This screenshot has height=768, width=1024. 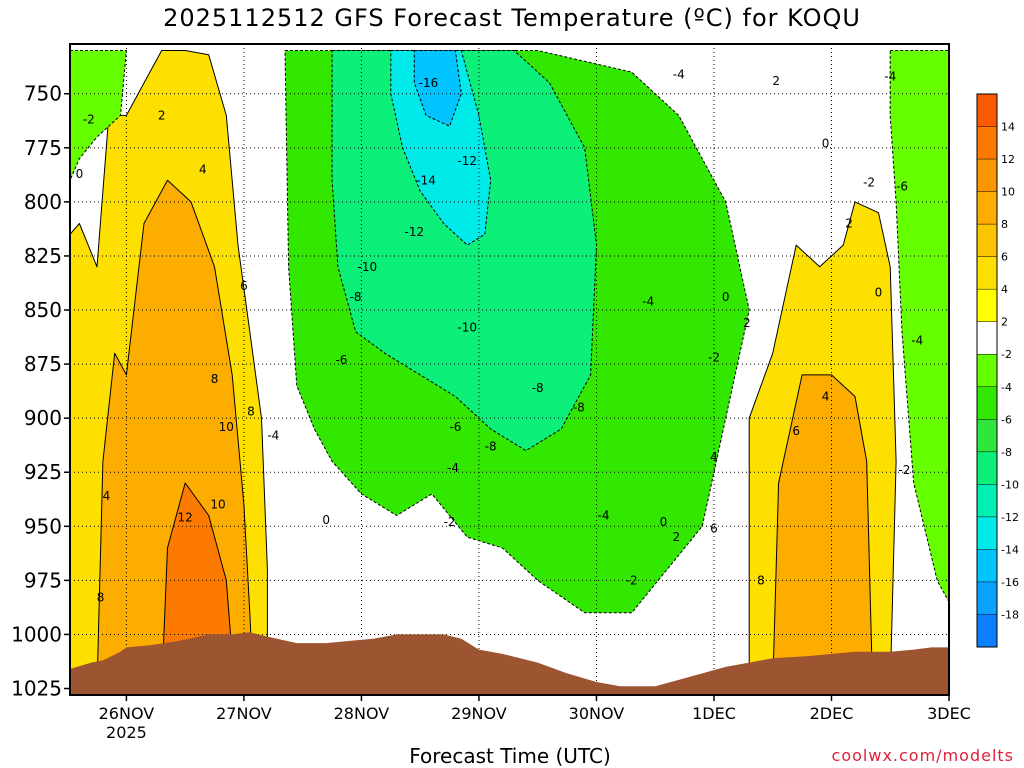 I want to click on colorbar-label: 10, so click(x=1008, y=192).